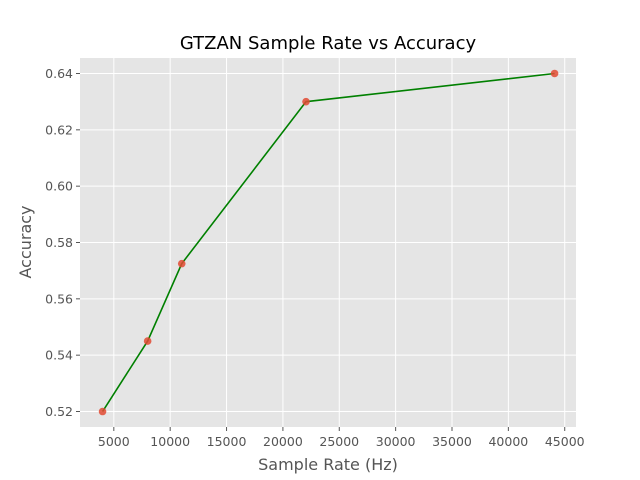 This screenshot has height=480, width=640. Describe the element at coordinates (59, 242) in the screenshot. I see `y-tick-label: 0.58` at that location.